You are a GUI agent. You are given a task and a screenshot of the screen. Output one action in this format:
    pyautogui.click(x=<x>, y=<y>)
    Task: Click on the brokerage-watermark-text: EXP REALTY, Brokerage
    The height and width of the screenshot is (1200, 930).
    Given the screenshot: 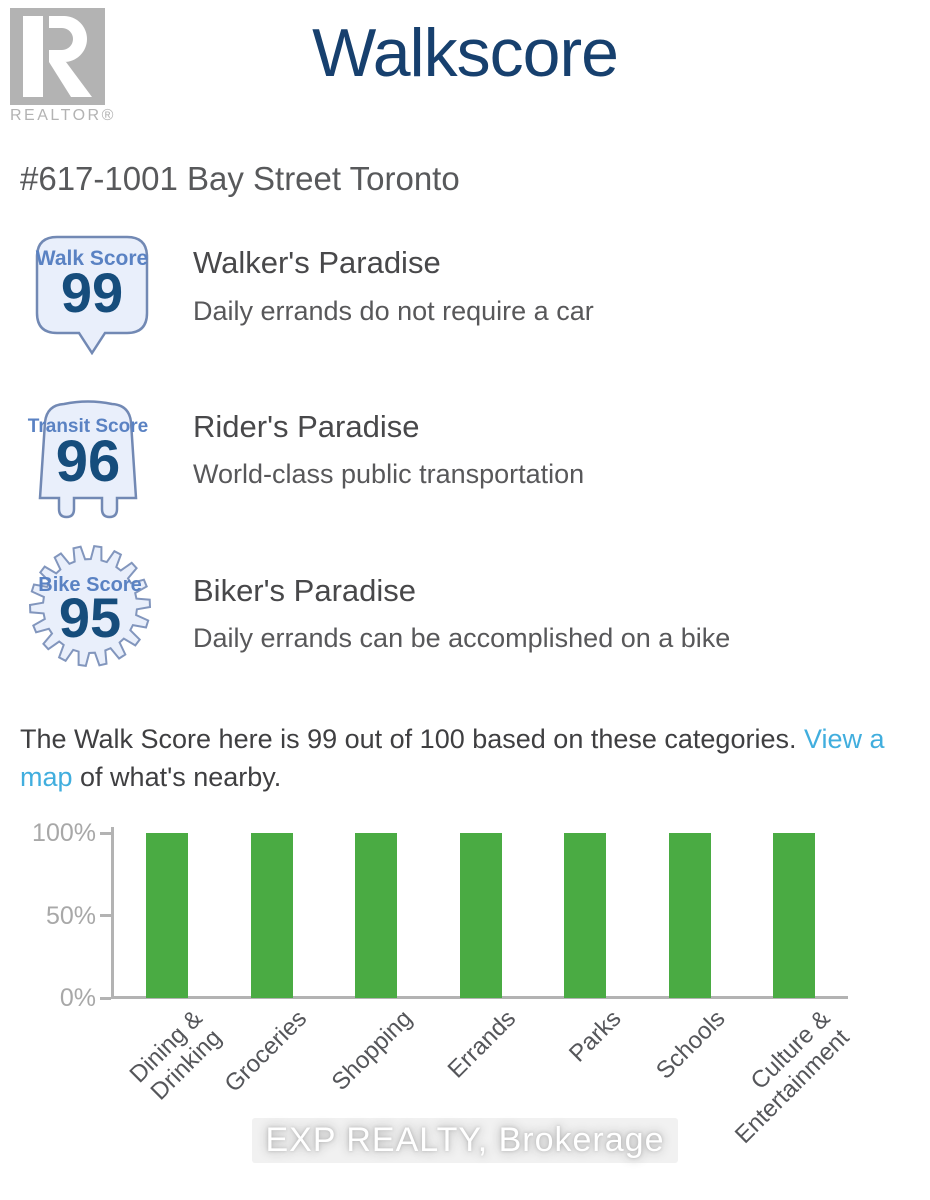 What is the action you would take?
    pyautogui.click(x=465, y=1140)
    